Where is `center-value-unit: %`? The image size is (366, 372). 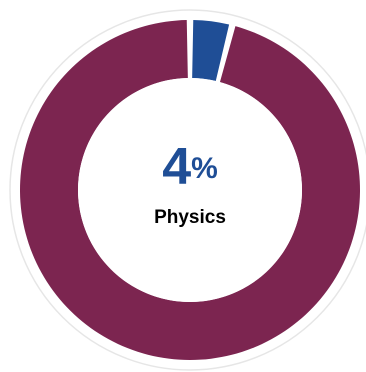 center-value-unit: % is located at coordinates (204, 168).